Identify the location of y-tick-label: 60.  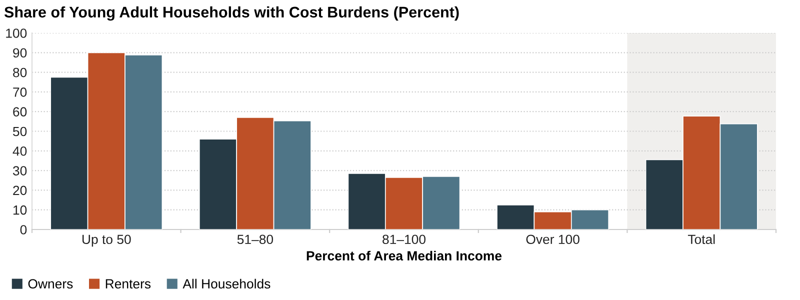
(20, 112).